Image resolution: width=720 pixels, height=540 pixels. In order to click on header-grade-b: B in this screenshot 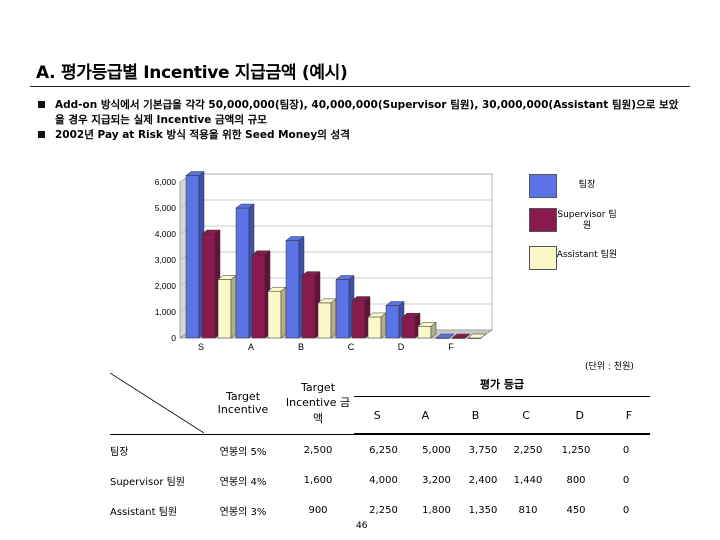, I will do `click(475, 415)`.